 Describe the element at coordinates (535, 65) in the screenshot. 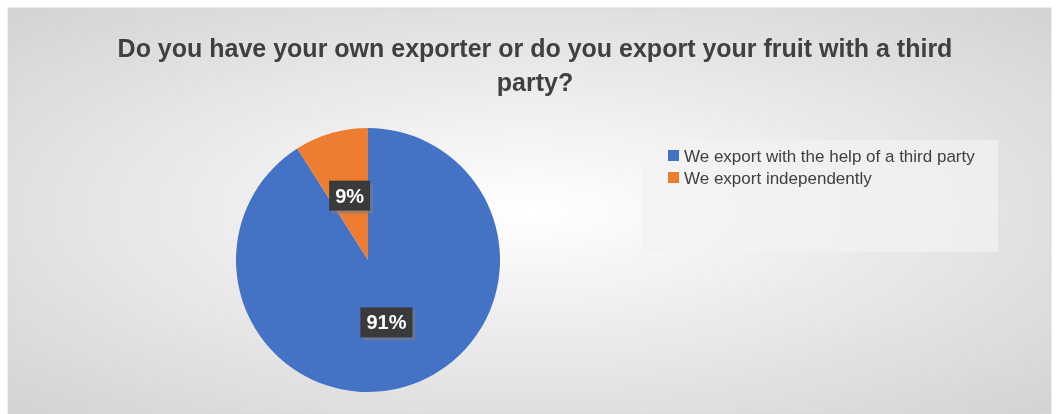

I see `chart-title: Do you have your own exporter or do you export your fruit with a third party?` at that location.